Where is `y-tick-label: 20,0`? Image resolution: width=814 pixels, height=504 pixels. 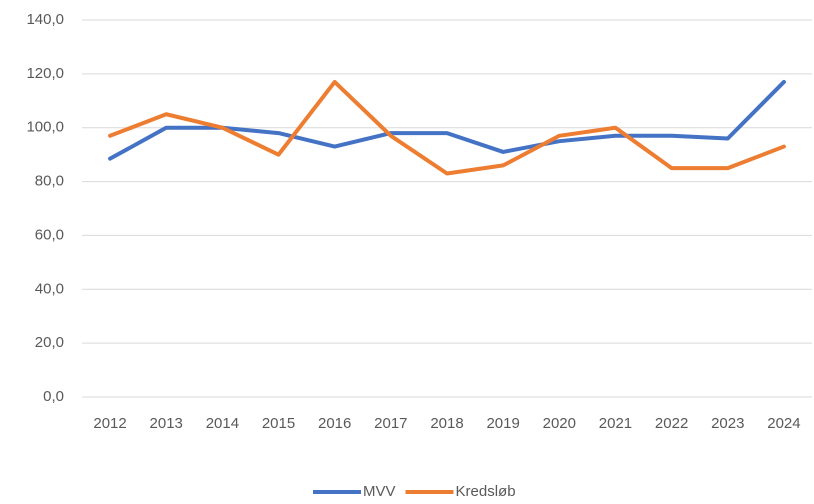
y-tick-label: 20,0 is located at coordinates (49, 342).